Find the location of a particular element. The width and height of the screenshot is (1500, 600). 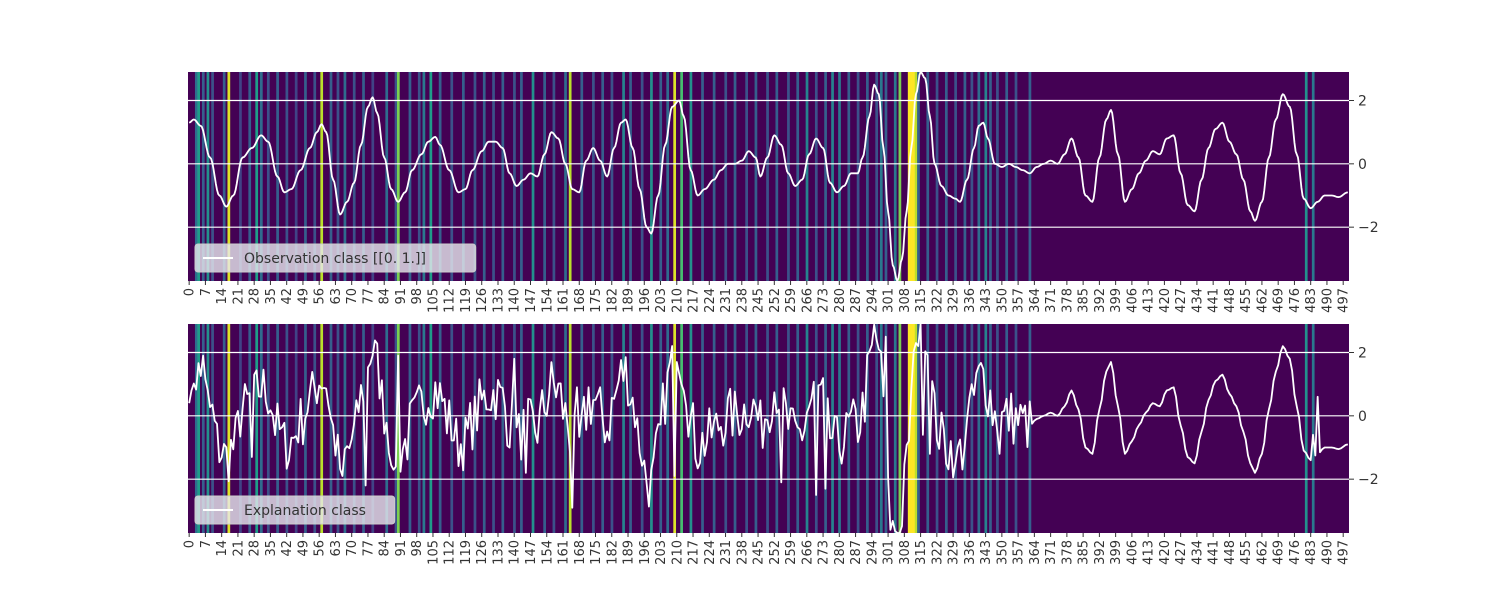

x-tick-label: 112 is located at coordinates (450, 300).